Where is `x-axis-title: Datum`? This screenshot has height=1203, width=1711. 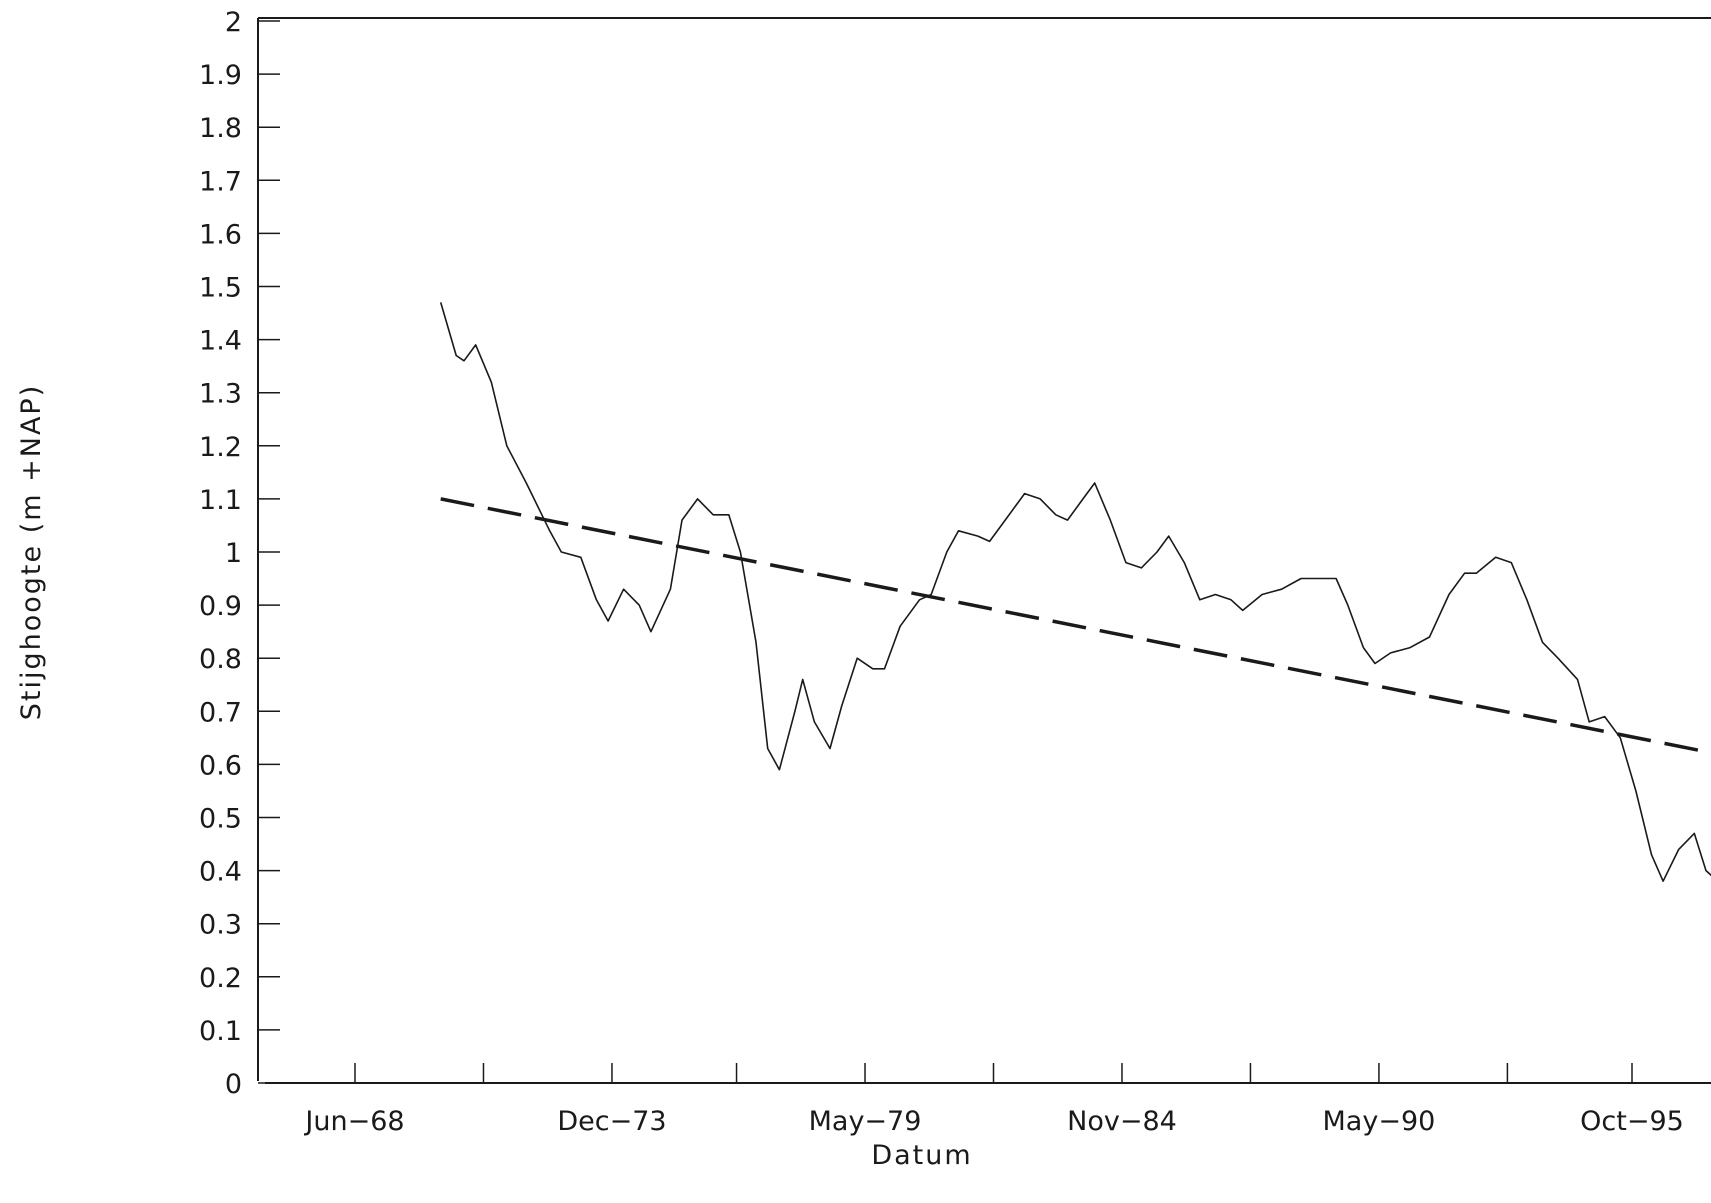
x-axis-title: Datum is located at coordinates (921, 1155).